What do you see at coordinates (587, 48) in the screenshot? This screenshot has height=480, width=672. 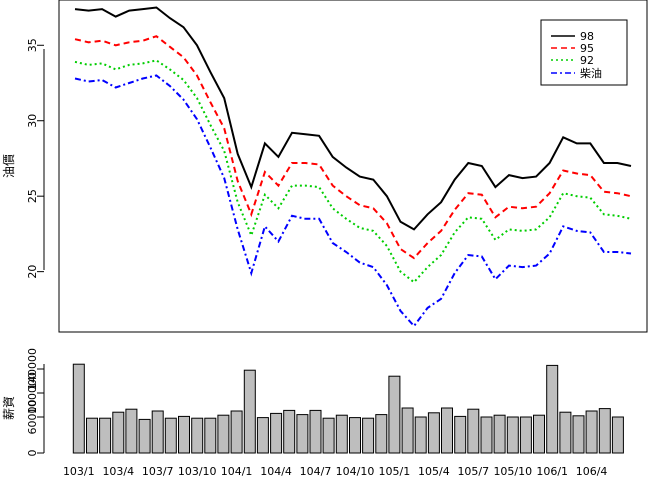 I see `legend-label-1: 95` at bounding box center [587, 48].